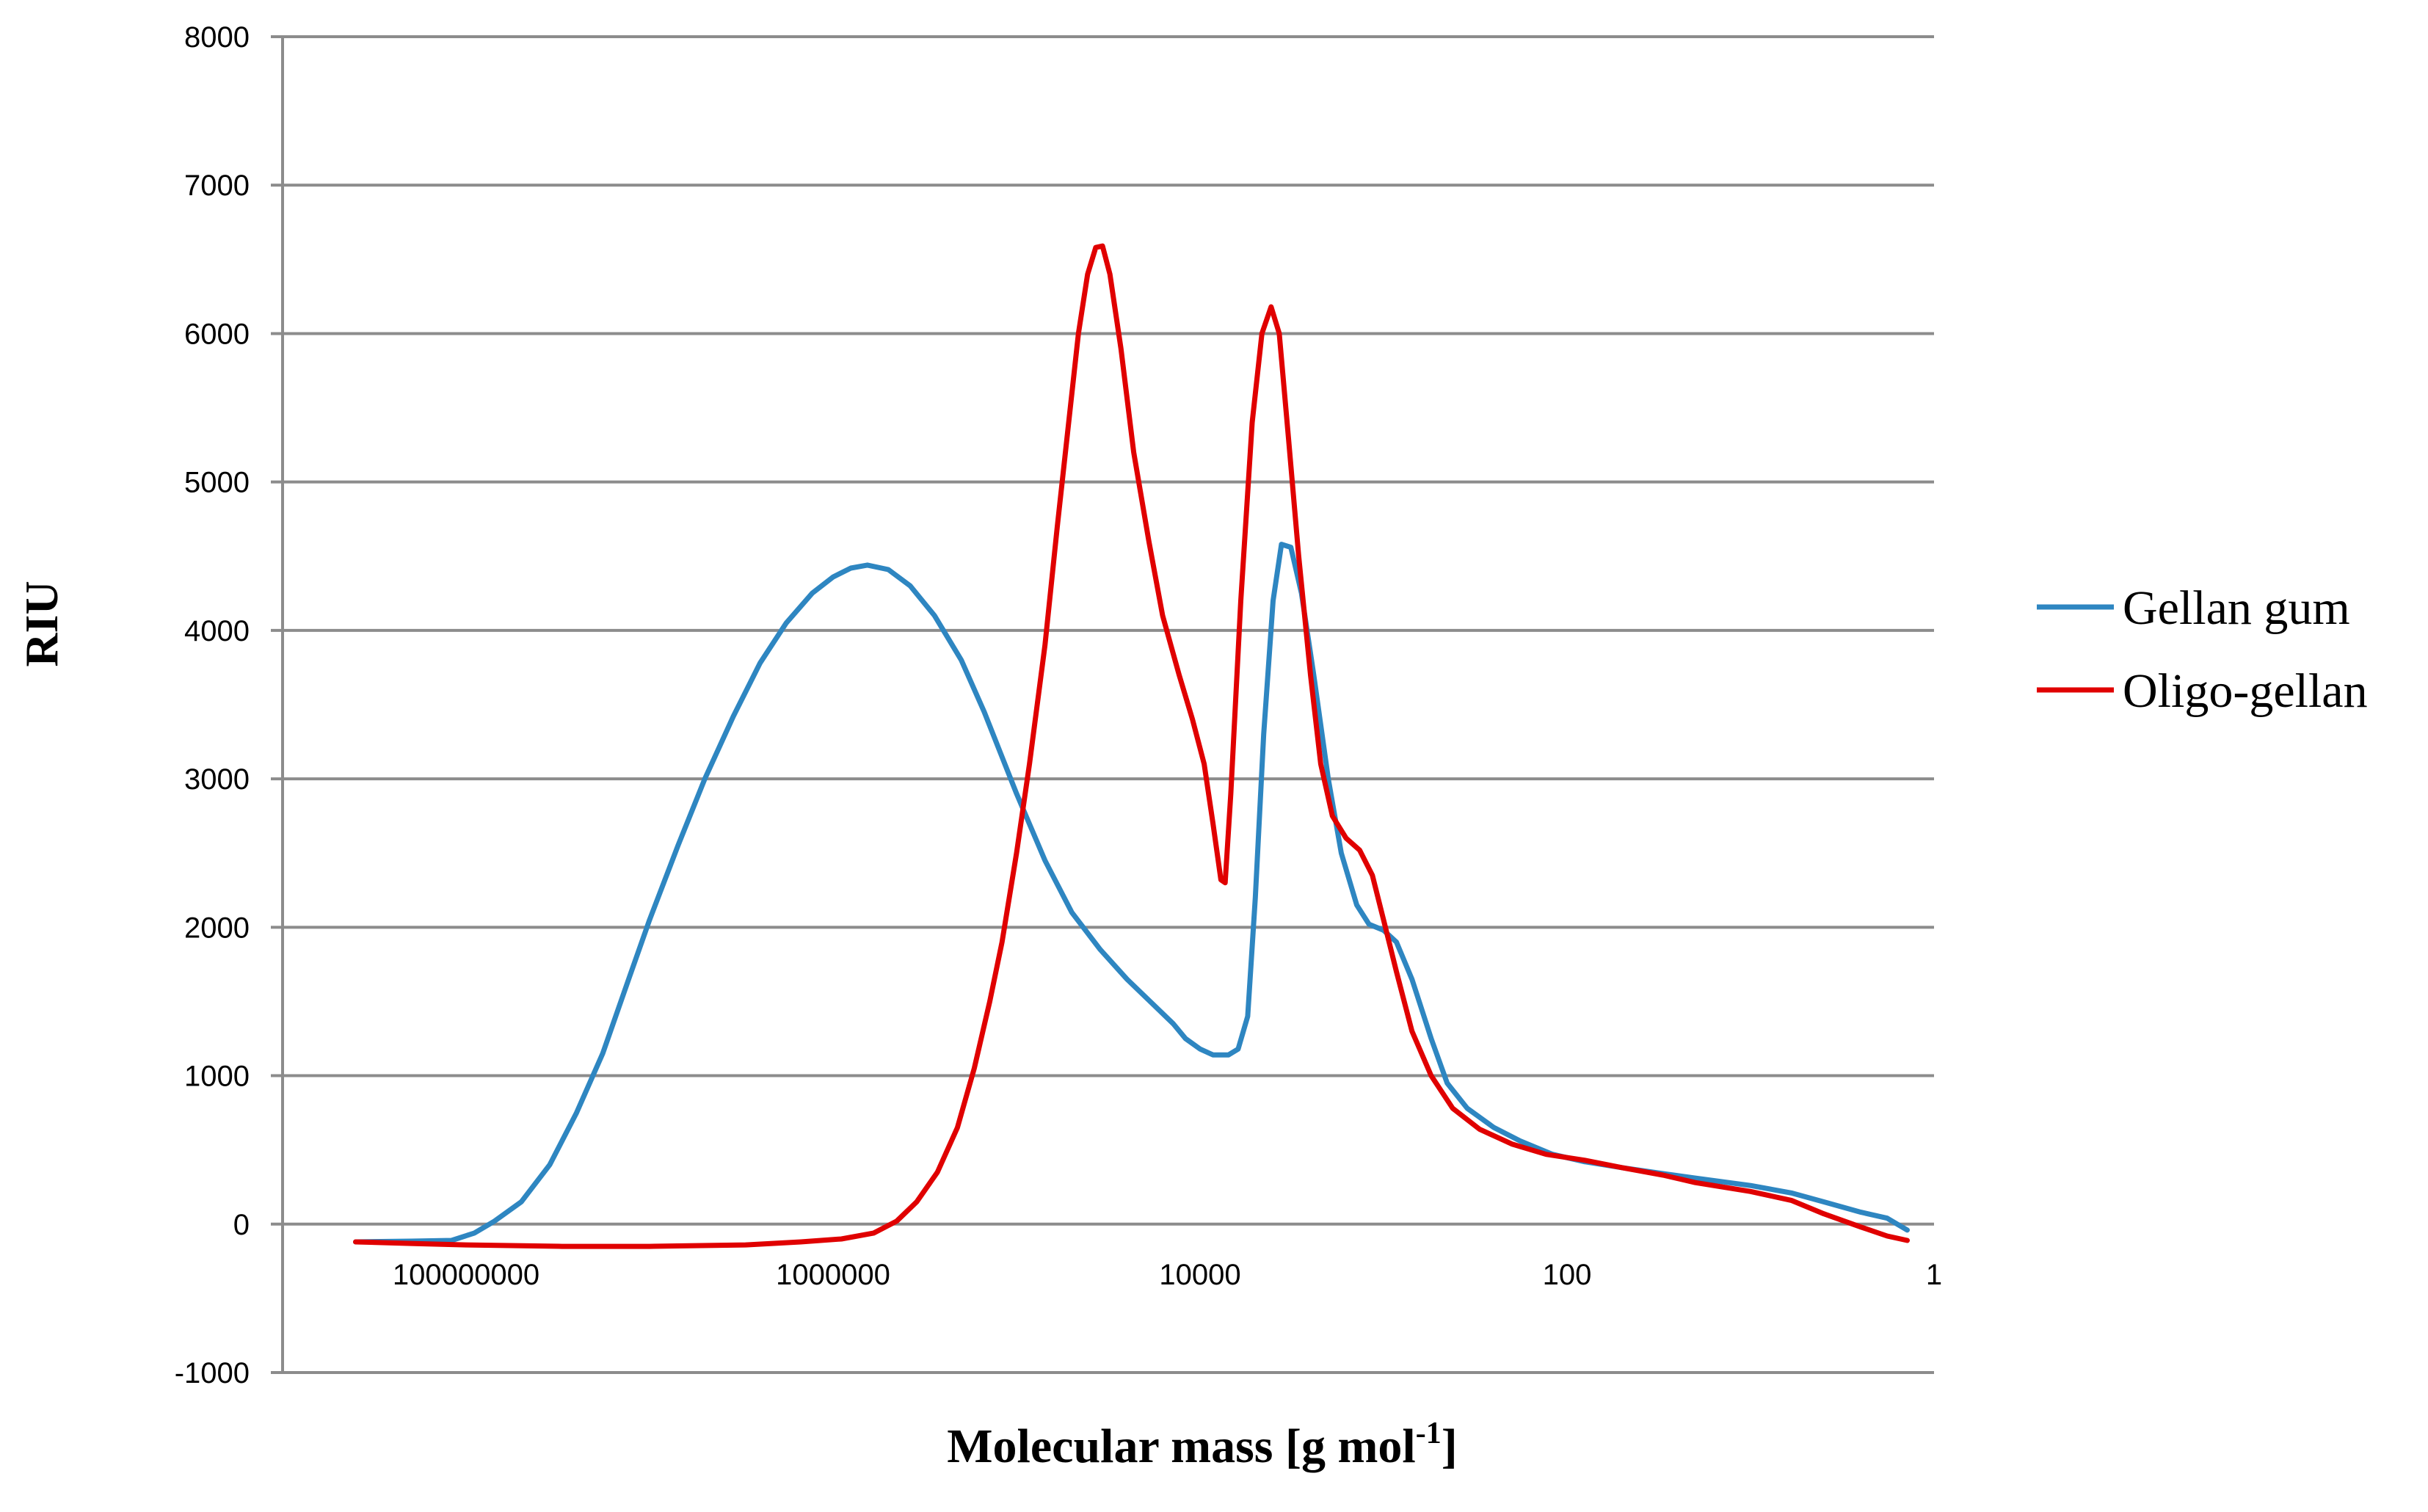 The width and height of the screenshot is (2428, 1512). What do you see at coordinates (1450, 1446) in the screenshot?
I see `x-axis-title-end: ]` at bounding box center [1450, 1446].